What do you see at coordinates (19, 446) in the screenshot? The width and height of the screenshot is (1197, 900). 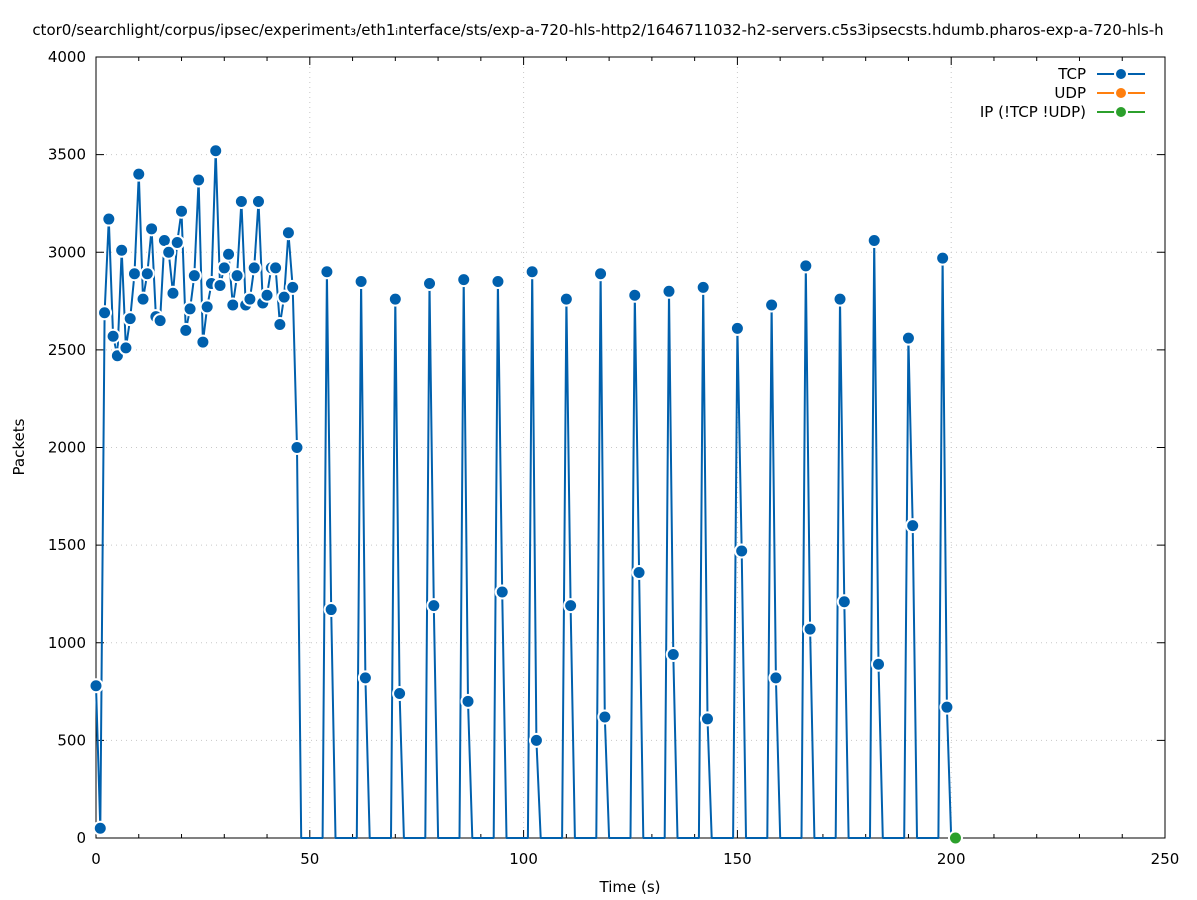 I see `y-axis-label: Packets` at bounding box center [19, 446].